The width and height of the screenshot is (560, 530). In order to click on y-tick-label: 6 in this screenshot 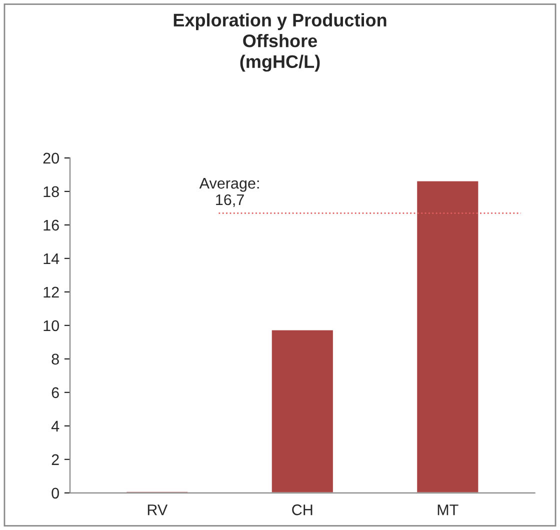, I will do `click(55, 392)`.